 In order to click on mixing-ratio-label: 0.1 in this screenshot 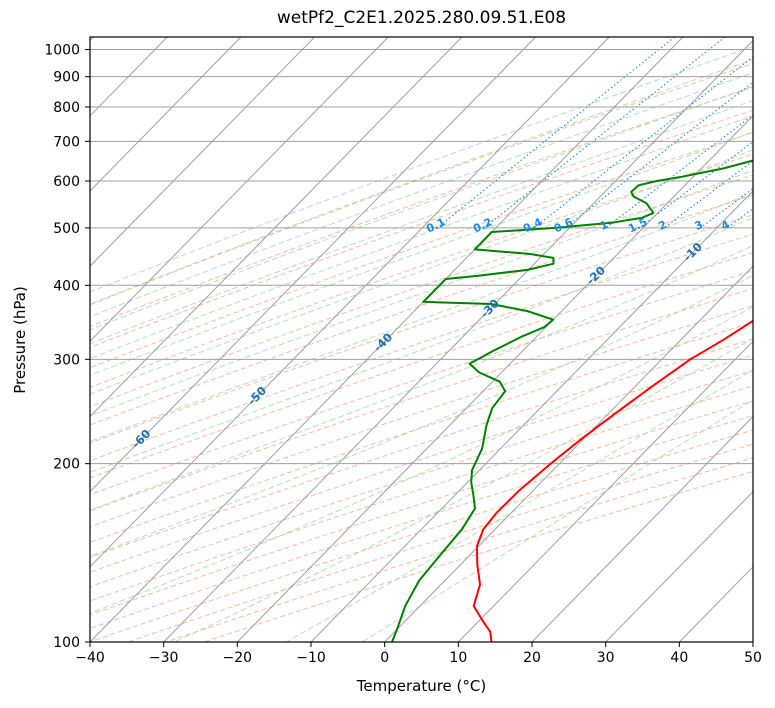, I will do `click(435, 225)`.